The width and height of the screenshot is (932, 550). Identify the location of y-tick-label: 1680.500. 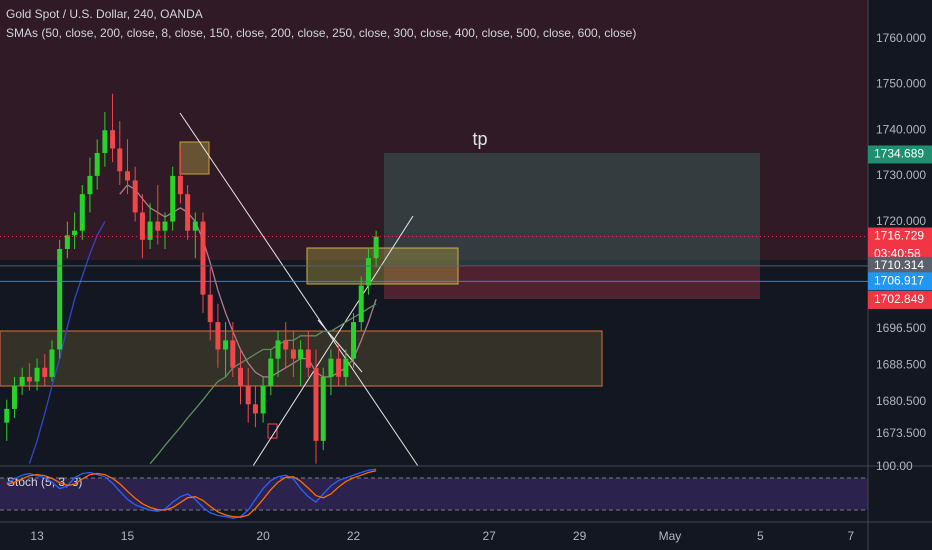
(901, 401).